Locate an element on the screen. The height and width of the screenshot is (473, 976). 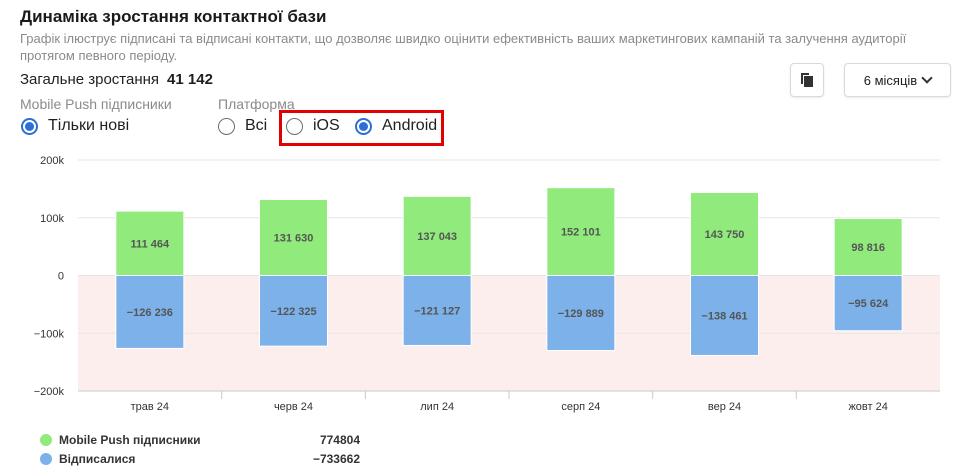
y-tick-label: 100k is located at coordinates (52, 219).